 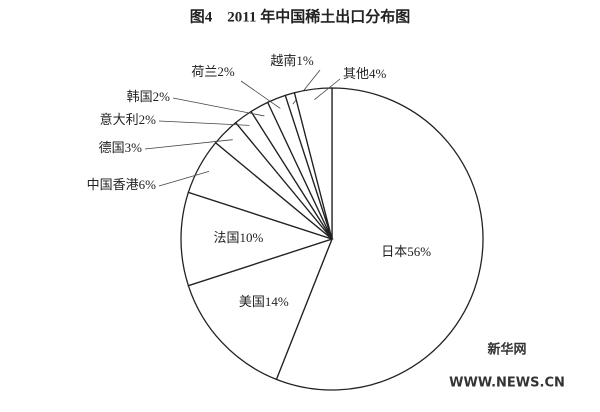 I want to click on slice-label: 日本56%, so click(x=406, y=251).